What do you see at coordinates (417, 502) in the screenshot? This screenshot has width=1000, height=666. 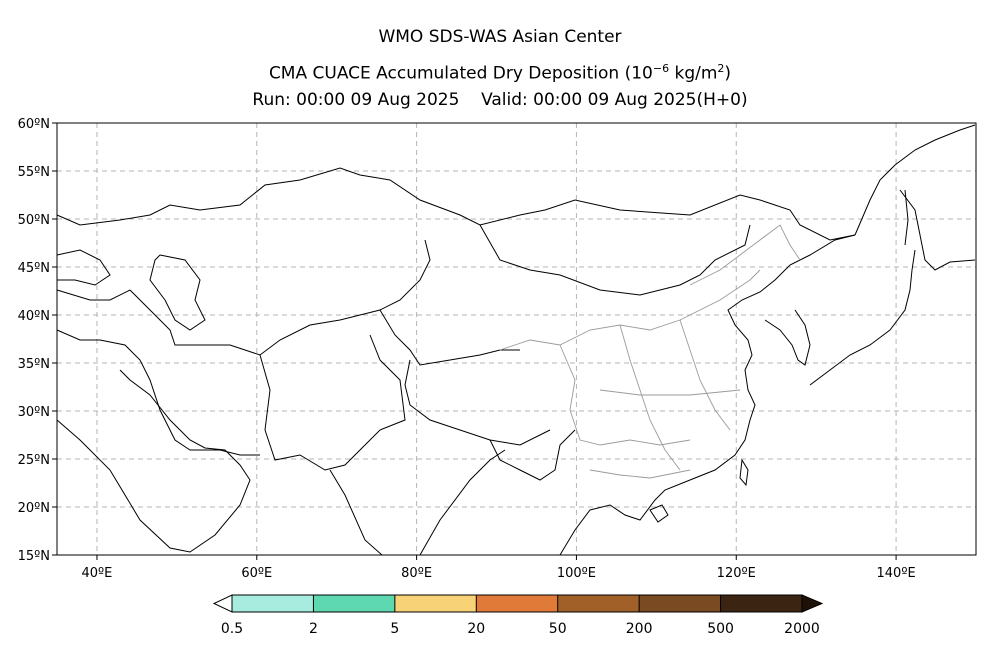 I see `coastline-india` at bounding box center [417, 502].